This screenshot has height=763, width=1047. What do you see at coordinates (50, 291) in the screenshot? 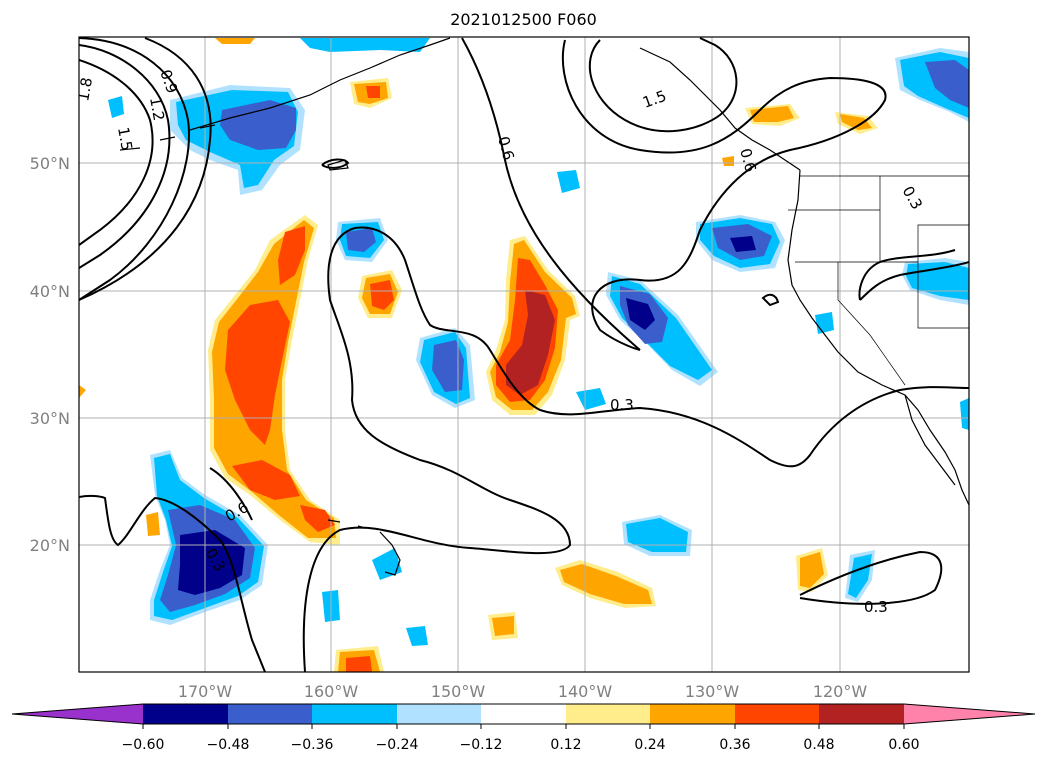
I see `lat-tick-label: 40°N` at bounding box center [50, 291].